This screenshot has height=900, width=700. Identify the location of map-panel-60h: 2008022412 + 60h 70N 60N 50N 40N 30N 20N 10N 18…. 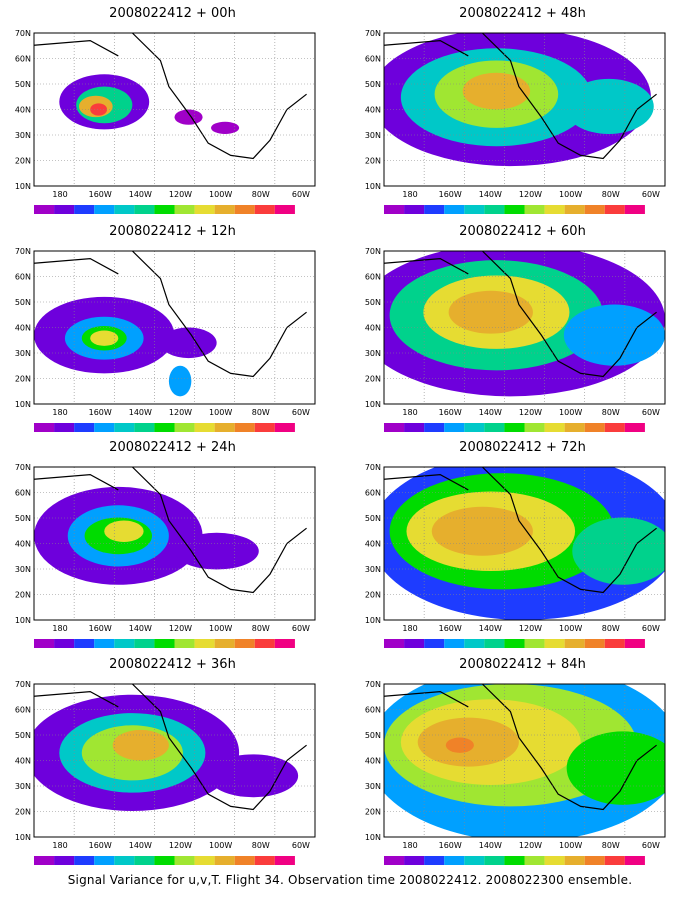
(522, 326).